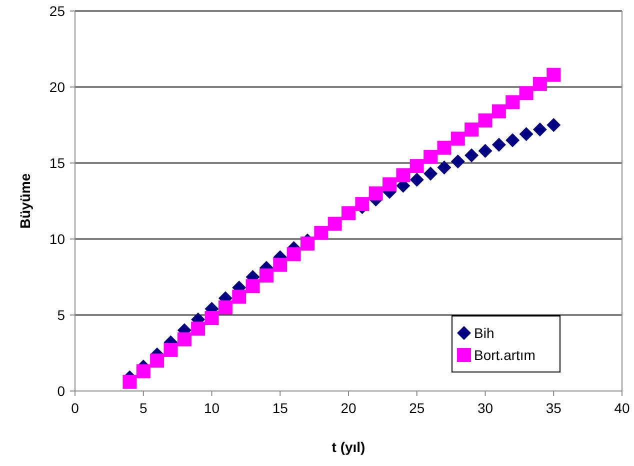  What do you see at coordinates (280, 408) in the screenshot?
I see `x-tick-label: 15` at bounding box center [280, 408].